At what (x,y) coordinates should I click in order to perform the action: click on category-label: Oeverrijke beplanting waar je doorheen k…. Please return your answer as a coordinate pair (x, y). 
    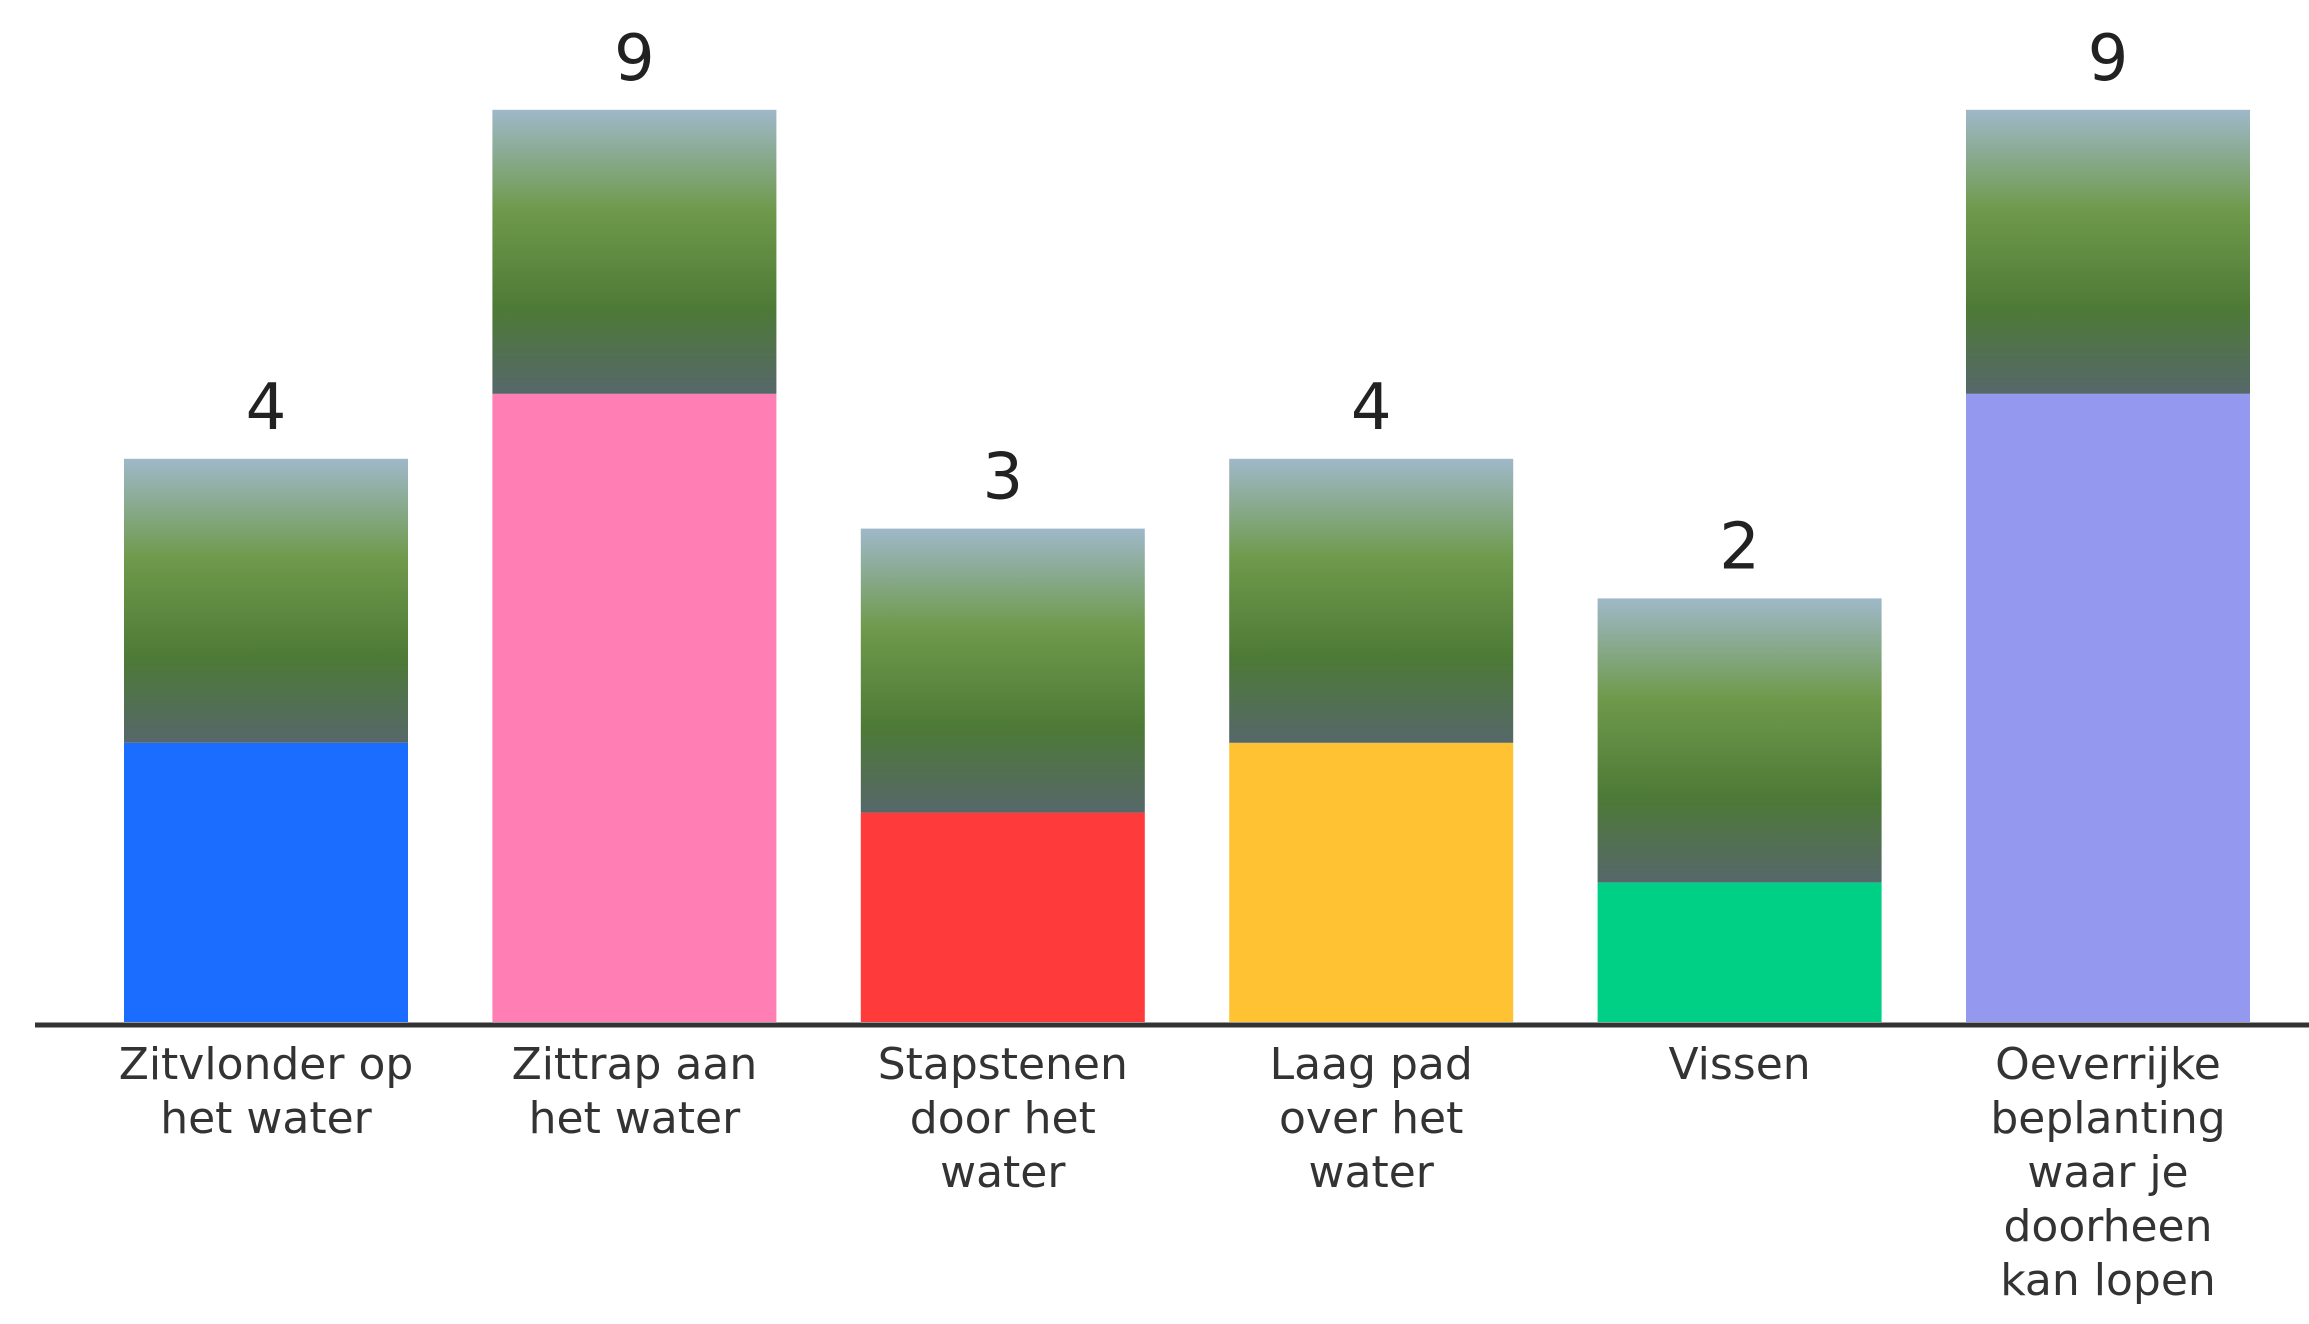
    Looking at the image, I should click on (2108, 1172).